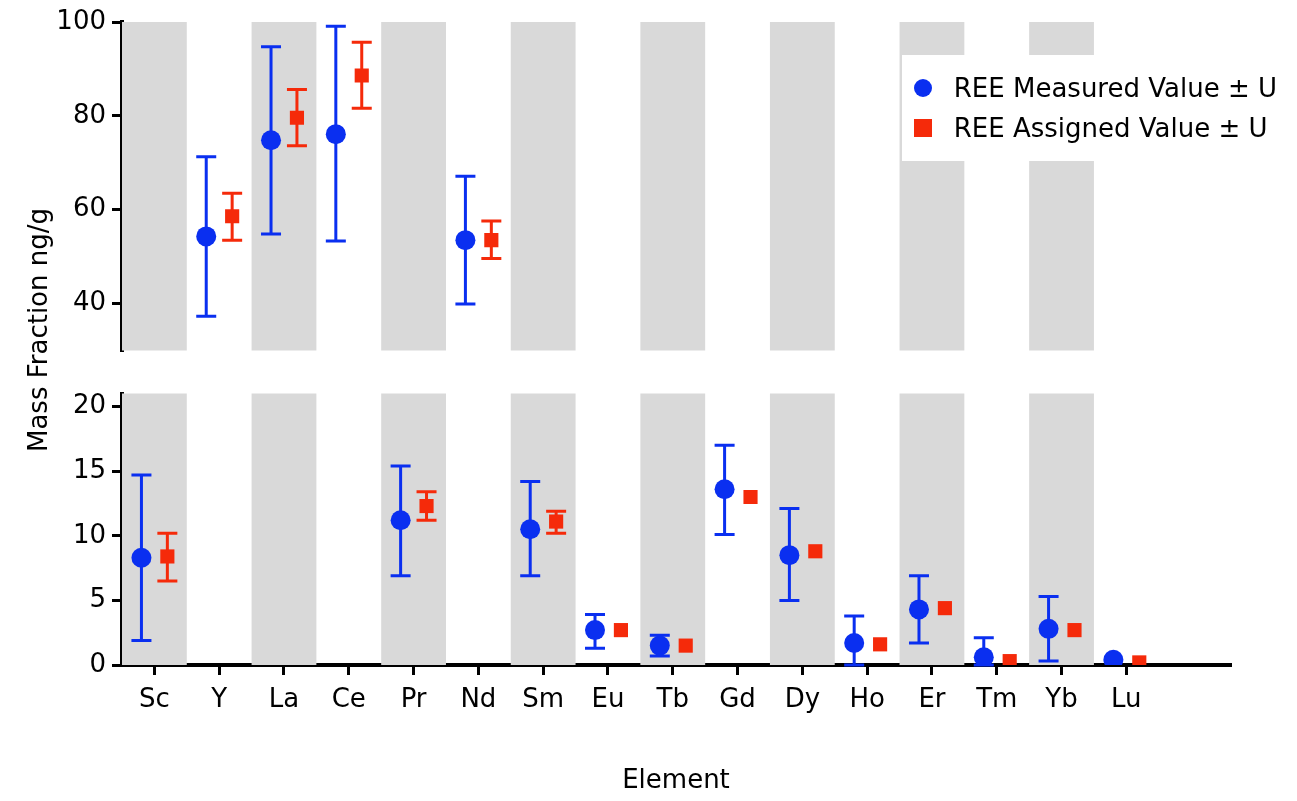 Image resolution: width=1297 pixels, height=801 pixels. Describe the element at coordinates (89, 113) in the screenshot. I see `y-tick-label: 80` at that location.